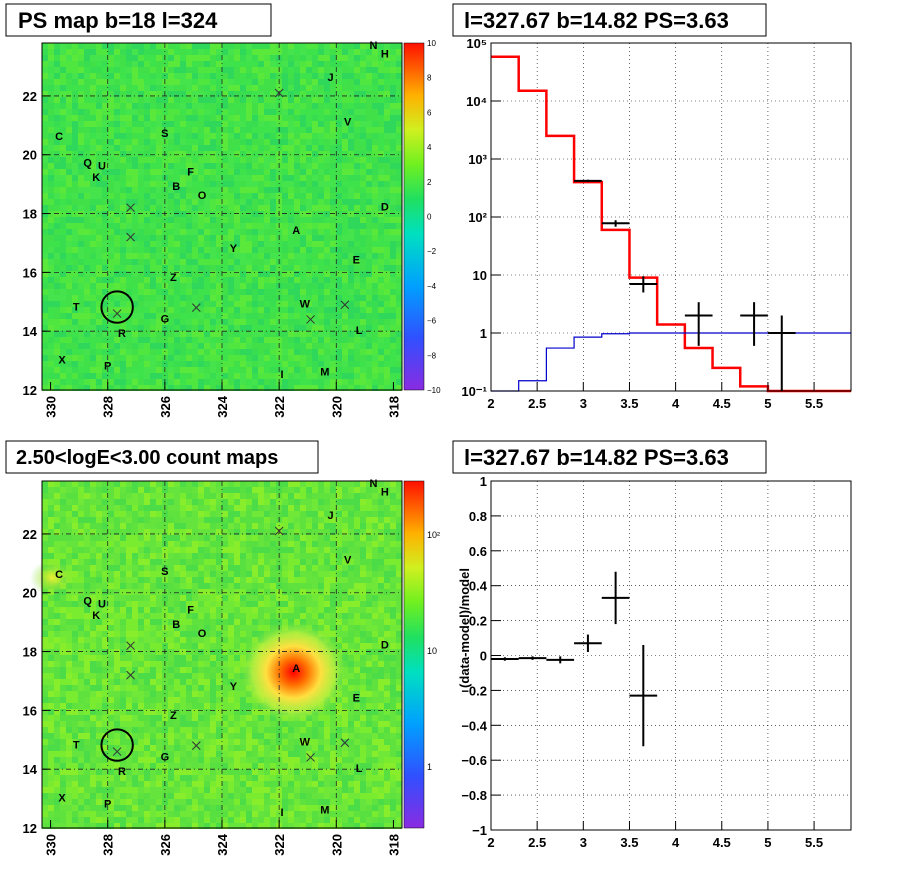  What do you see at coordinates (30, 272) in the screenshot?
I see `y-tick-label: 16` at bounding box center [30, 272].